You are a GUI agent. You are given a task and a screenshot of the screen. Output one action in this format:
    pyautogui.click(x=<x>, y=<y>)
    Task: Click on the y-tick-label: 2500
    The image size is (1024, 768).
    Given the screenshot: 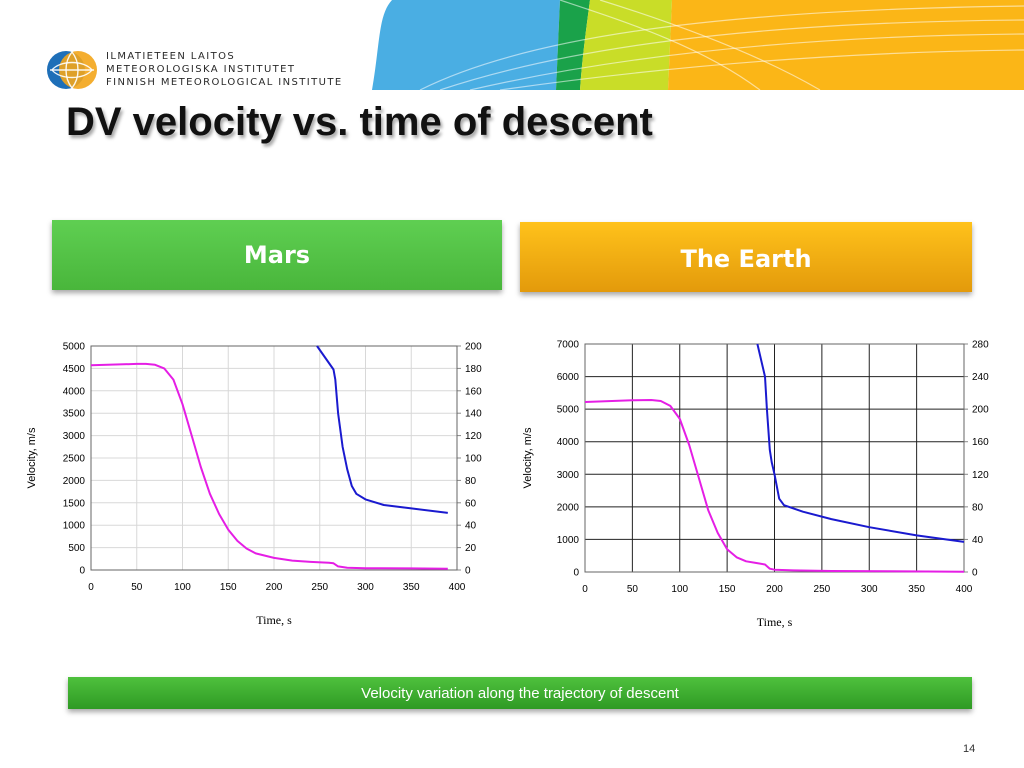 What is the action you would take?
    pyautogui.click(x=74, y=459)
    